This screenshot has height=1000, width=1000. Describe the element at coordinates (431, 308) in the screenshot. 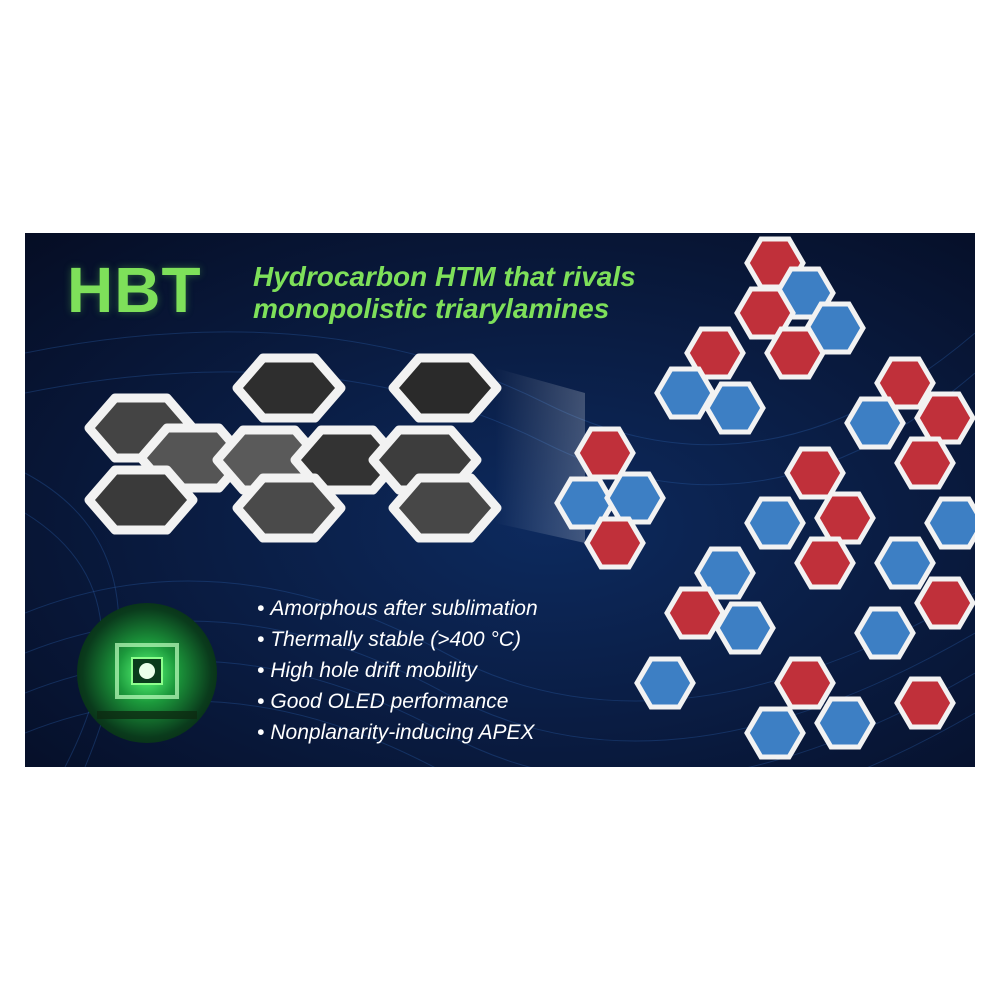

I see `headline-line-2: monopolistic triarylamines` at that location.